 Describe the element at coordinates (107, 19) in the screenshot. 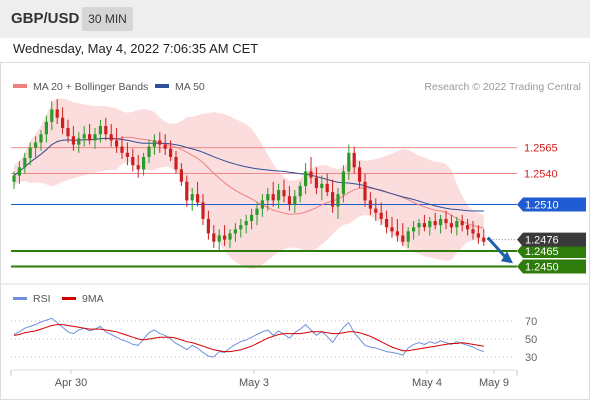

I see `timeframe-button: 30 MIN` at that location.